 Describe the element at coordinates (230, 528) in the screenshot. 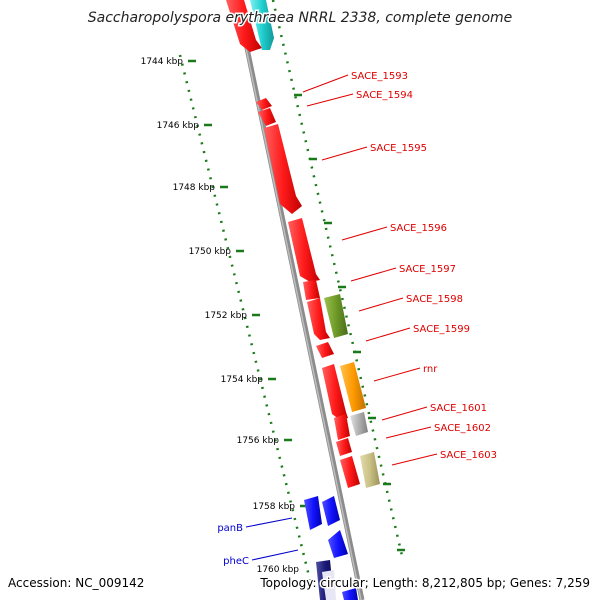

I see `gene-label: panB` at that location.